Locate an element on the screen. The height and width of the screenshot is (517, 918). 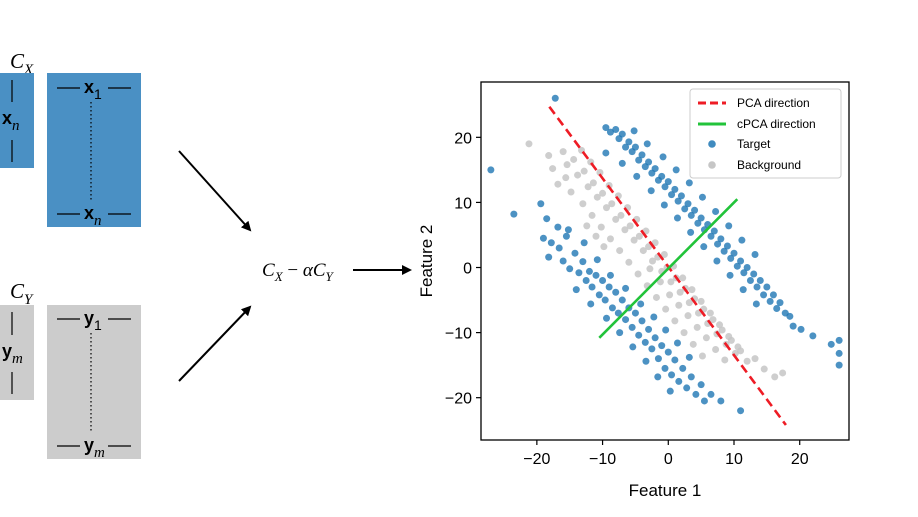
legend-cpca-label: cPCA direction is located at coordinates (776, 124).